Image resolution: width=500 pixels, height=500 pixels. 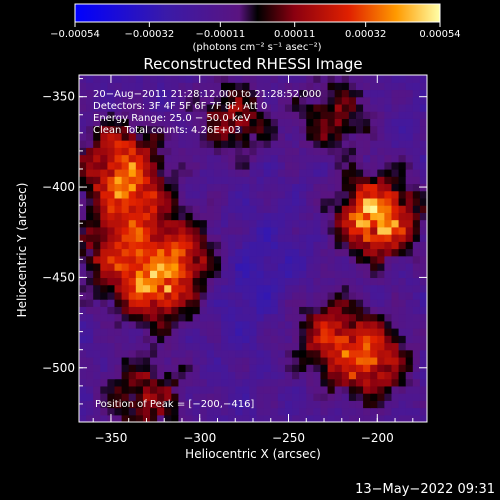 I want to click on y-axis-label: Heliocentric Y (arcsec), so click(x=22, y=250).